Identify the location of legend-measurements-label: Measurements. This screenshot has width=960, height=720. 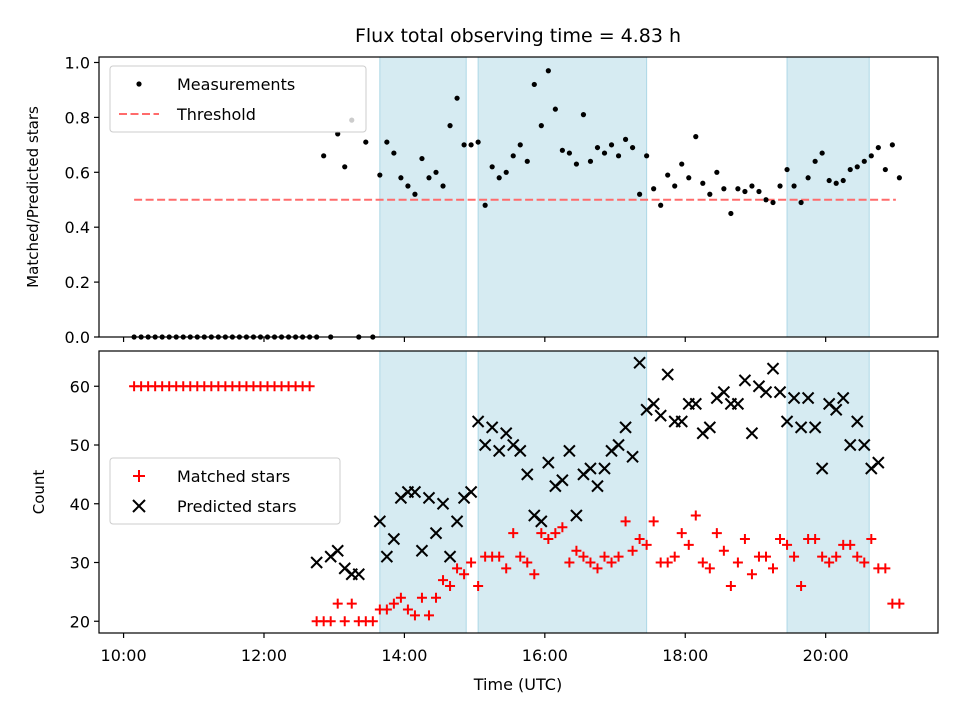
(236, 84).